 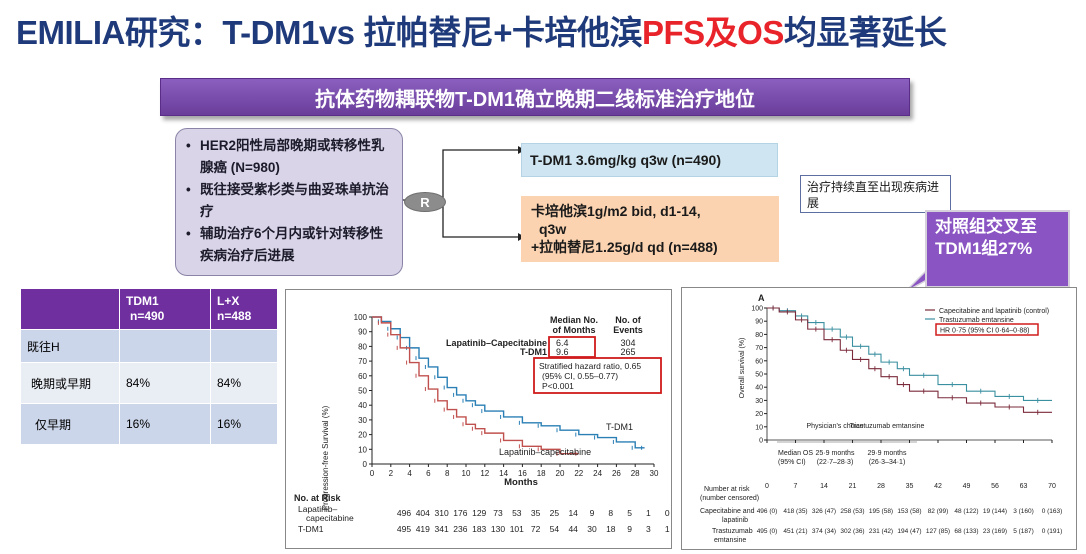 What do you see at coordinates (824, 511) in the screenshot?
I see `os-at-risk-lx-value: 326 (47)` at bounding box center [824, 511].